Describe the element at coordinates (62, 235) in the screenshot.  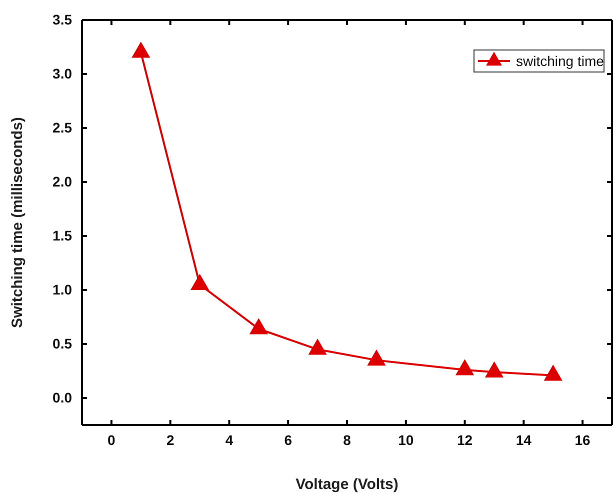
I see `y-tick-label: 1.5` at that location.